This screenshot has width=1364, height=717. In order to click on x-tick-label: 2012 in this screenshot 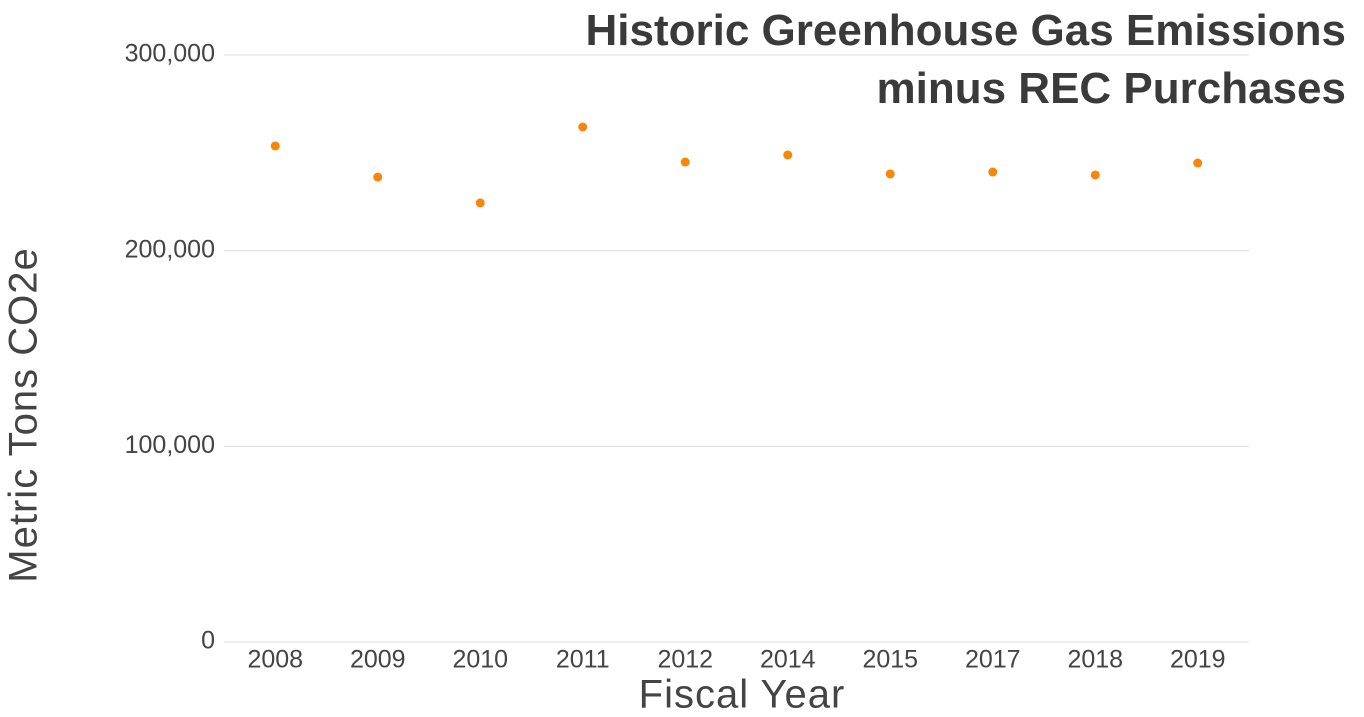, I will do `click(685, 660)`.